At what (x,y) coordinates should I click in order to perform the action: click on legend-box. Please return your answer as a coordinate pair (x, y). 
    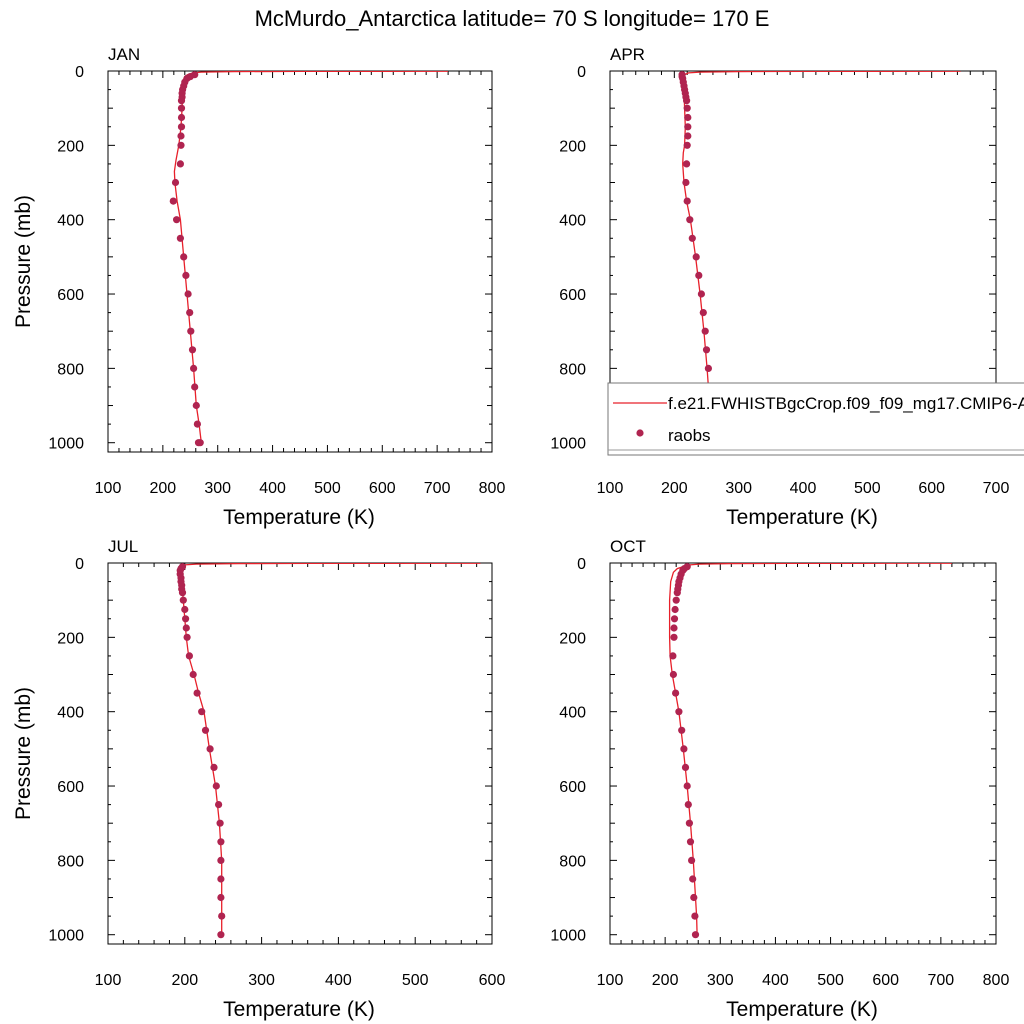
    Looking at the image, I should click on (815, 419).